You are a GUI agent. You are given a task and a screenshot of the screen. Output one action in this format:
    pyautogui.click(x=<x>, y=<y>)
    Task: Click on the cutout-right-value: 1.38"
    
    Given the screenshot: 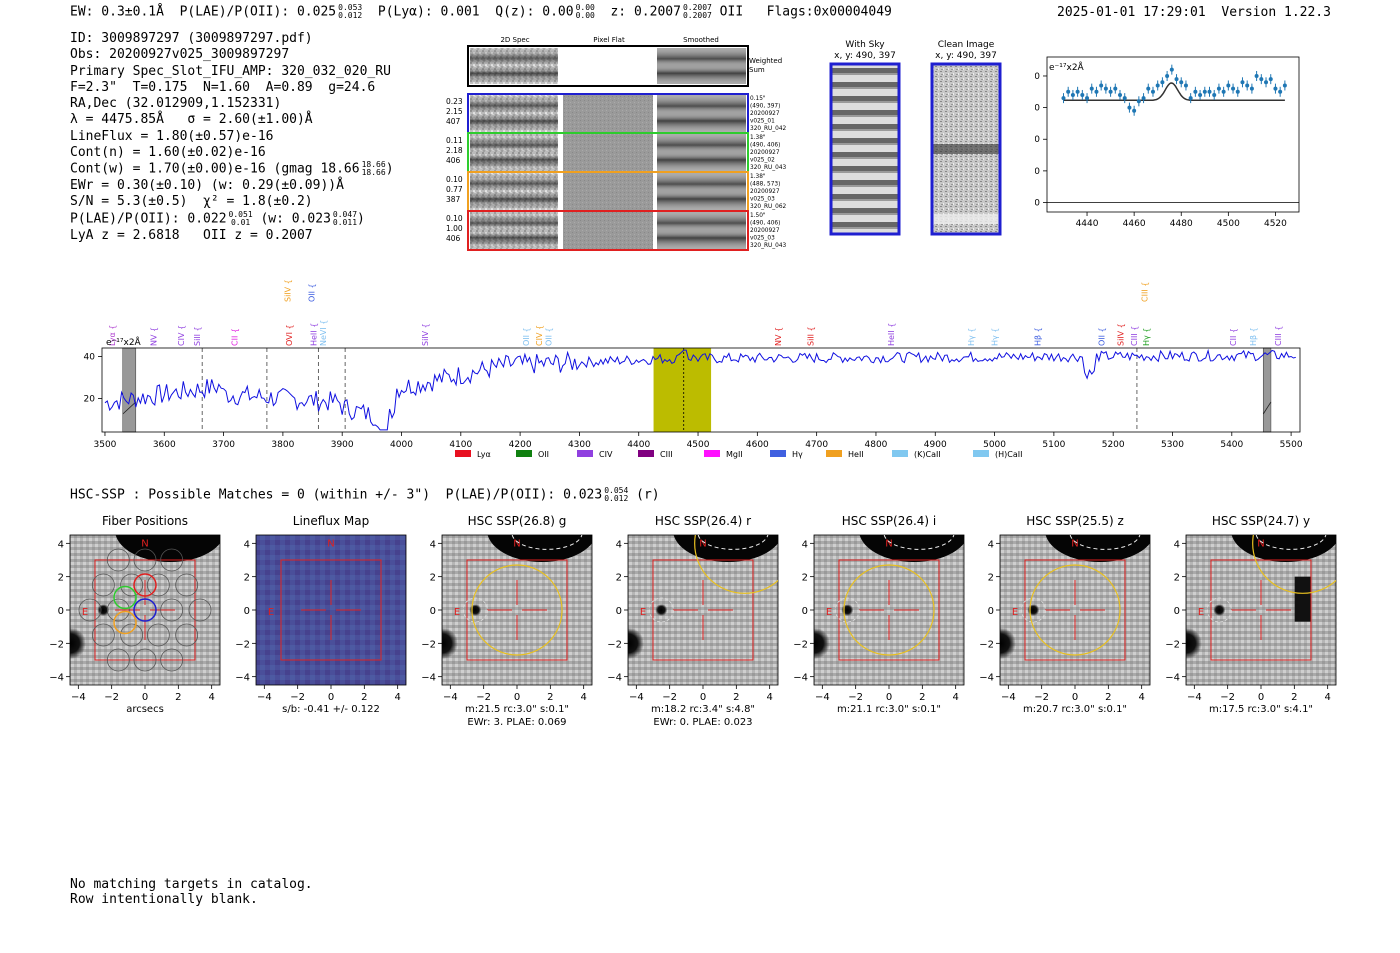 What is the action you would take?
    pyautogui.click(x=758, y=177)
    